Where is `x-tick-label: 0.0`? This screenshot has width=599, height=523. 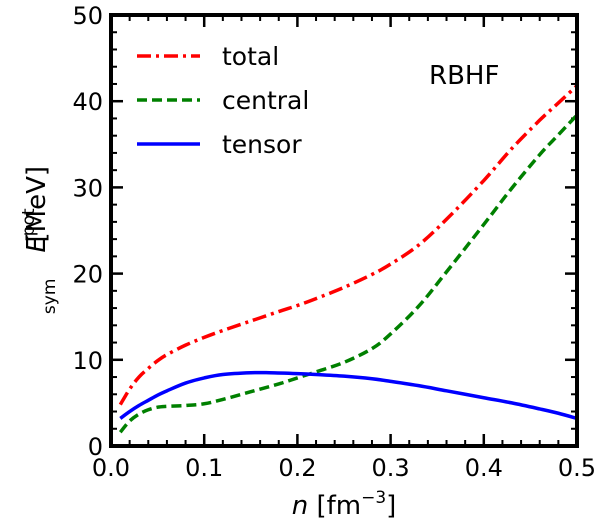
x-tick-label: 0.0 is located at coordinates (111, 468).